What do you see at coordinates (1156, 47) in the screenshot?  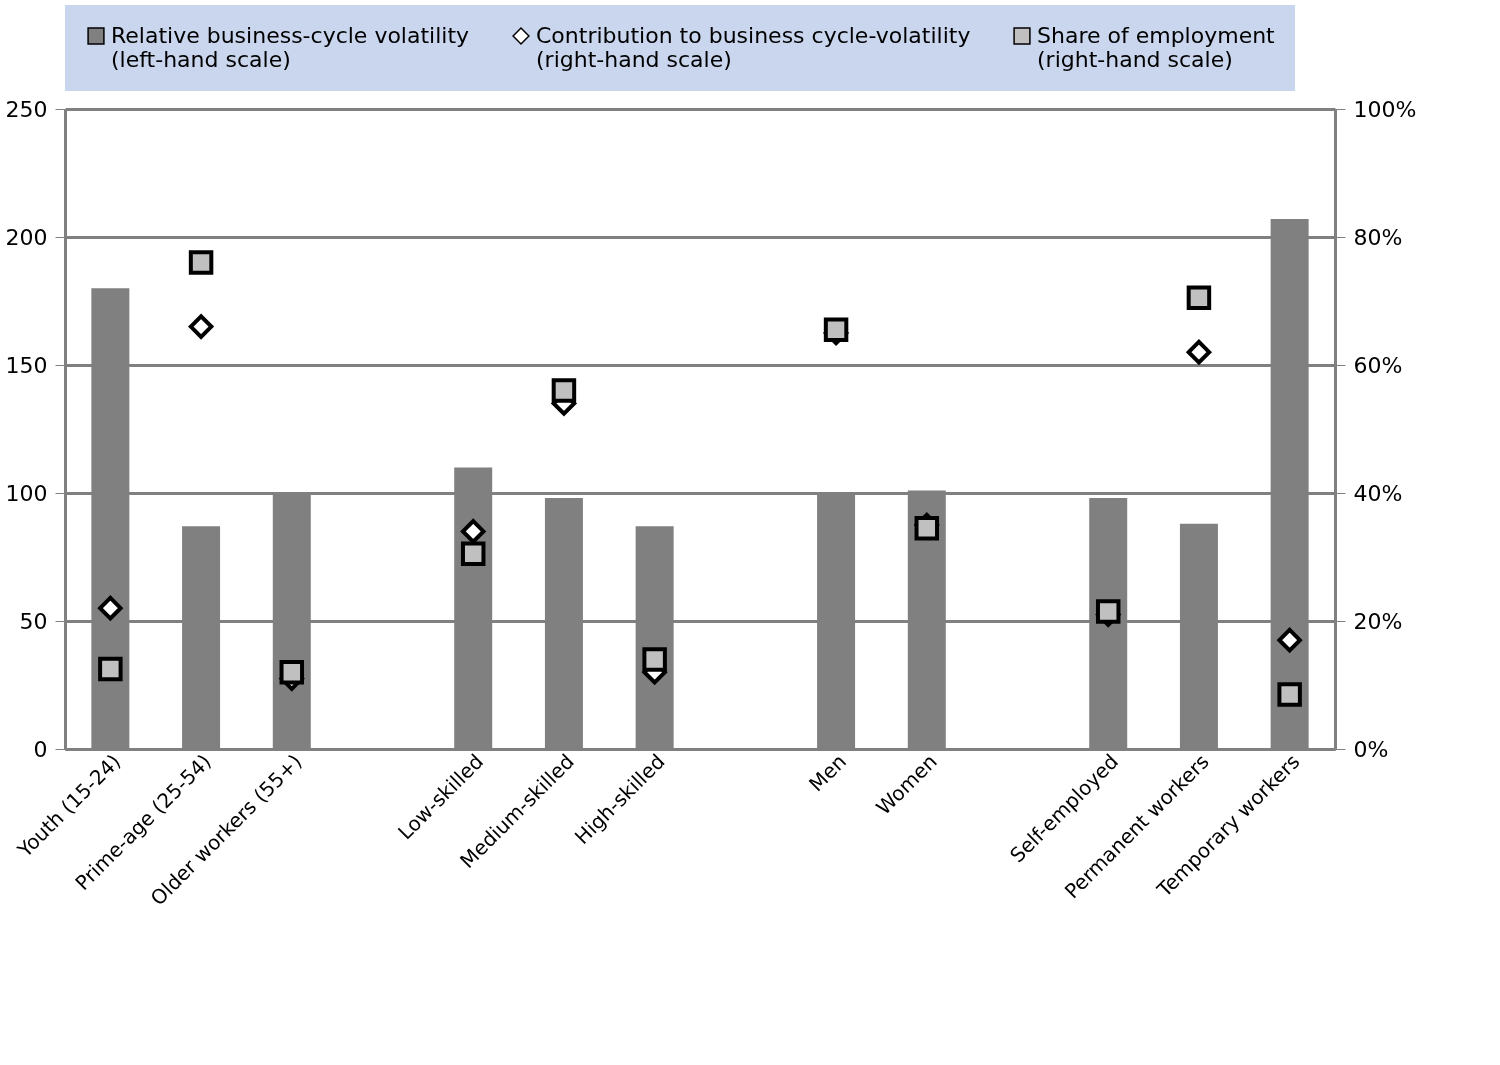 I see `legend-label: Share of employment (right-hand scale)` at bounding box center [1156, 47].